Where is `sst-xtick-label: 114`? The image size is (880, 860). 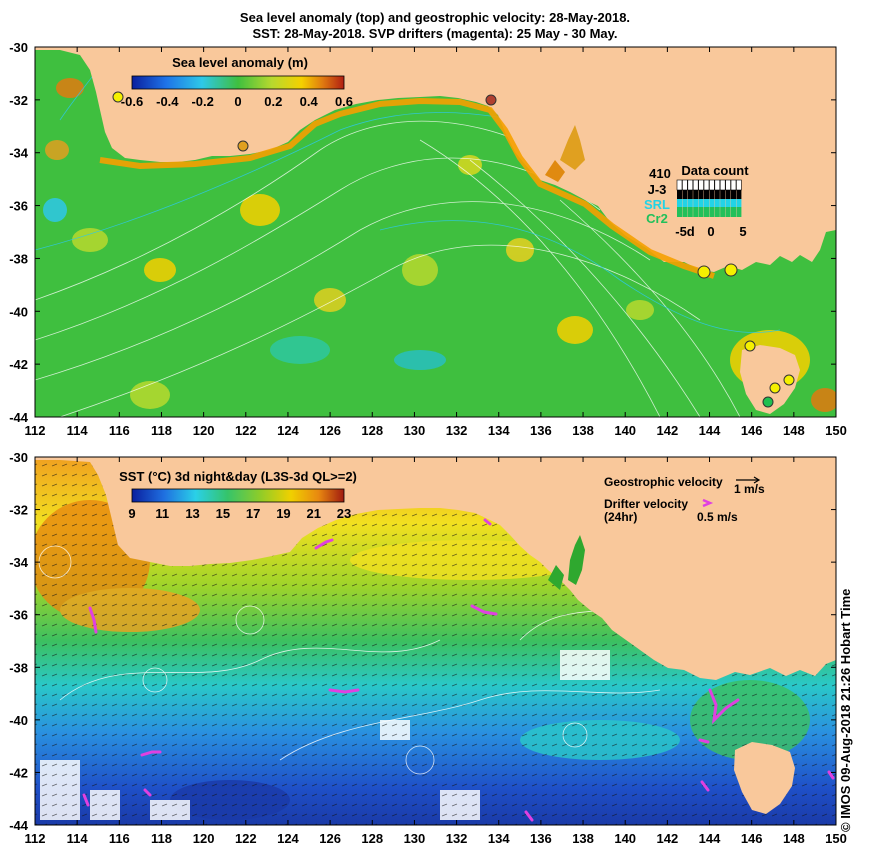 sst-xtick-label: 114 is located at coordinates (78, 838).